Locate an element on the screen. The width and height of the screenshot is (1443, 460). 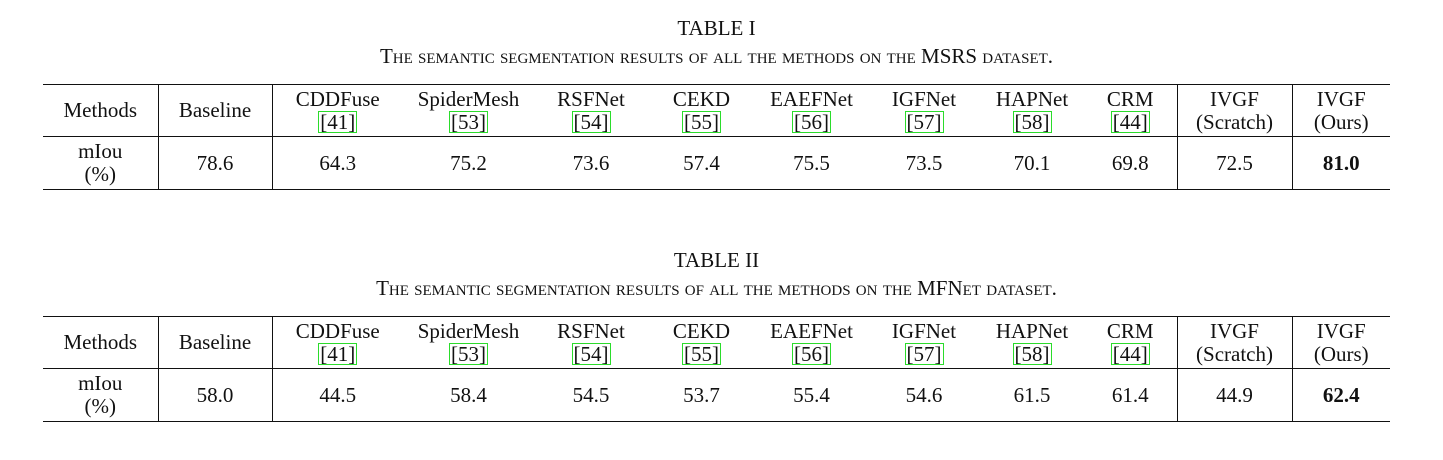
citation: [41] is located at coordinates (338, 121).